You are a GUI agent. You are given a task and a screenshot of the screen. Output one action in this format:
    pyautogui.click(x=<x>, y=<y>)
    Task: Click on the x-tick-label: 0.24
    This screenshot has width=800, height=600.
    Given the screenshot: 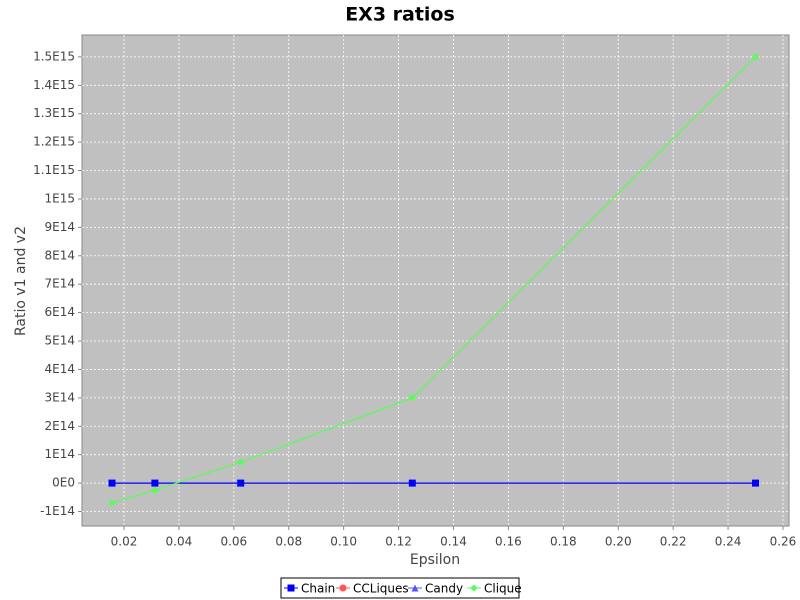 What is the action you would take?
    pyautogui.click(x=728, y=542)
    